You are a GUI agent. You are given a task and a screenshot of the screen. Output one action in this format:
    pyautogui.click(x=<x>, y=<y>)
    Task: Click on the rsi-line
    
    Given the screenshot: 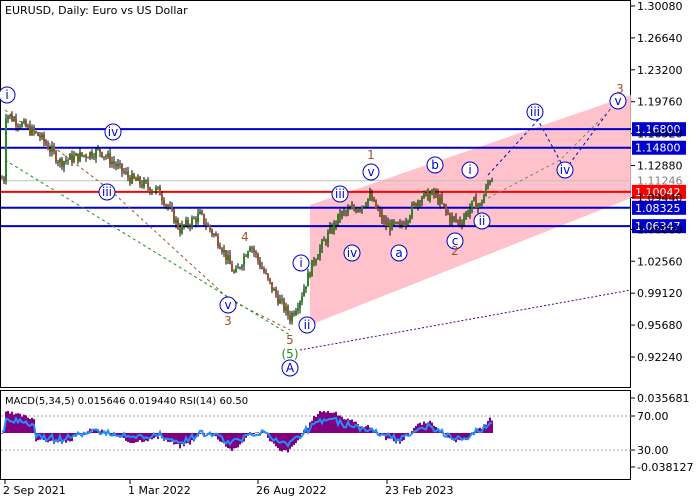 What is the action you would take?
    pyautogui.click(x=247, y=432)
    